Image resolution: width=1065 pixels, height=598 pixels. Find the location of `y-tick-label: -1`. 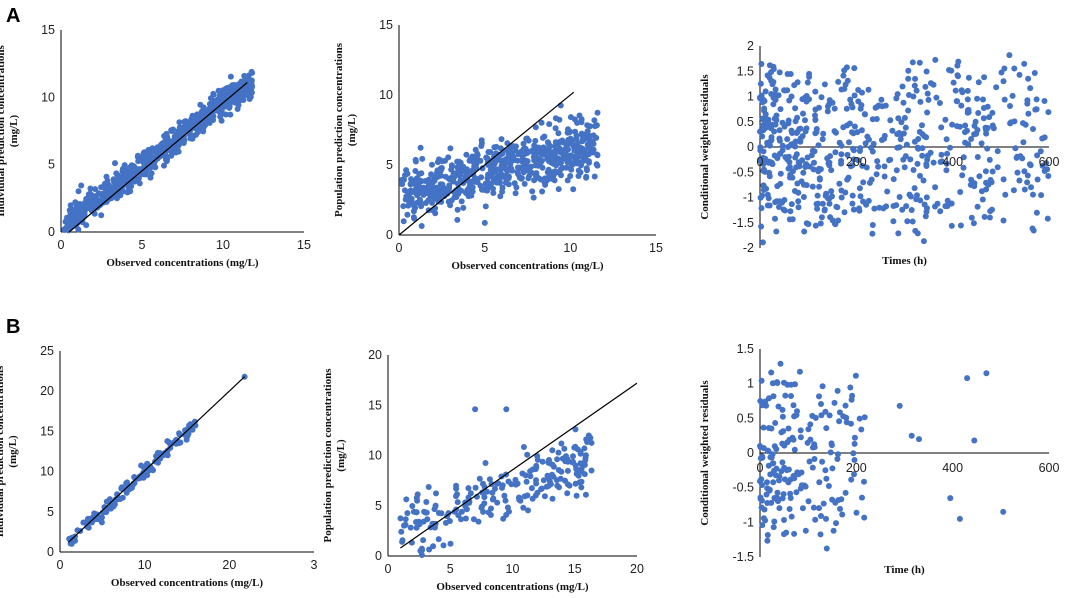

y-tick-label: -1 is located at coordinates (748, 198).